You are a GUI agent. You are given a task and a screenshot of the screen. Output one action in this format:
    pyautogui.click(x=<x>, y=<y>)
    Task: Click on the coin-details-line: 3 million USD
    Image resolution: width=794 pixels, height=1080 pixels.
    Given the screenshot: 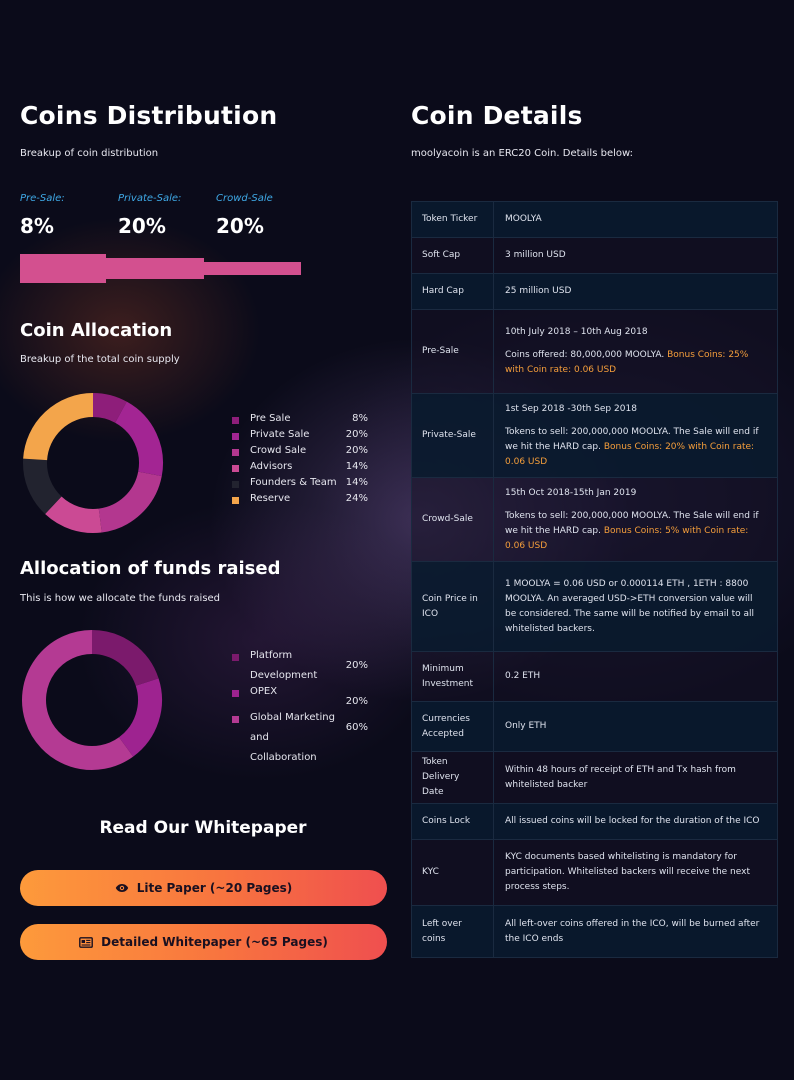 What is the action you would take?
    pyautogui.click(x=635, y=255)
    